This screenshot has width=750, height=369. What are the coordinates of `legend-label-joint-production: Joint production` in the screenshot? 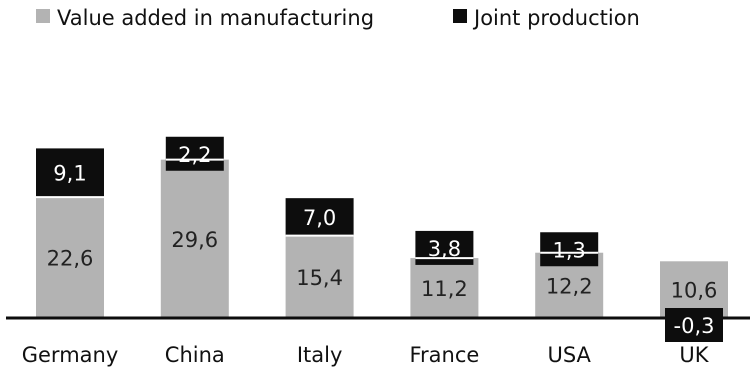 It's located at (556, 18).